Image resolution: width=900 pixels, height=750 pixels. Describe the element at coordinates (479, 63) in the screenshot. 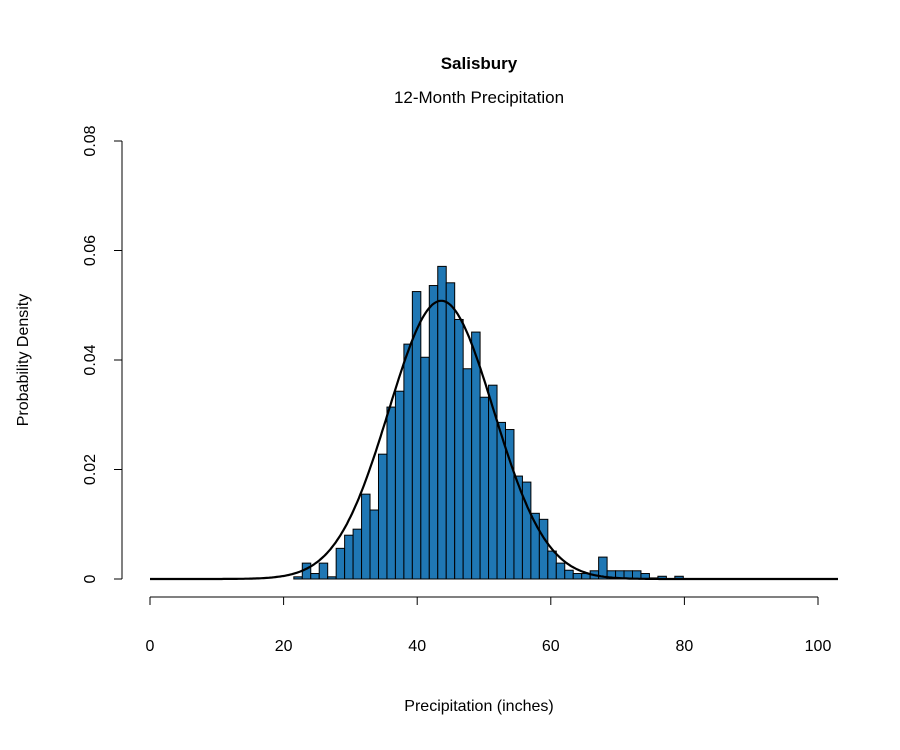

I see `chart-title: Salisbury` at that location.